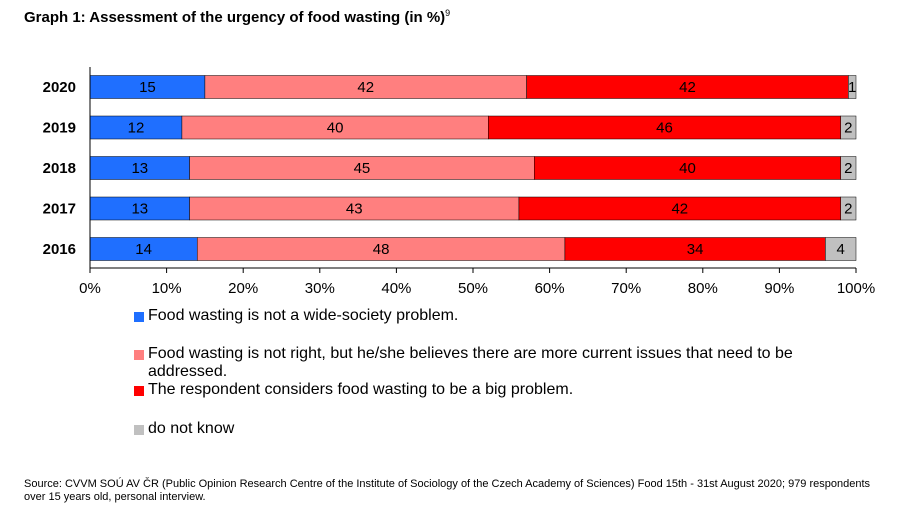 The height and width of the screenshot is (521, 917). I want to click on x-tick-label-3: 30%, so click(320, 288).